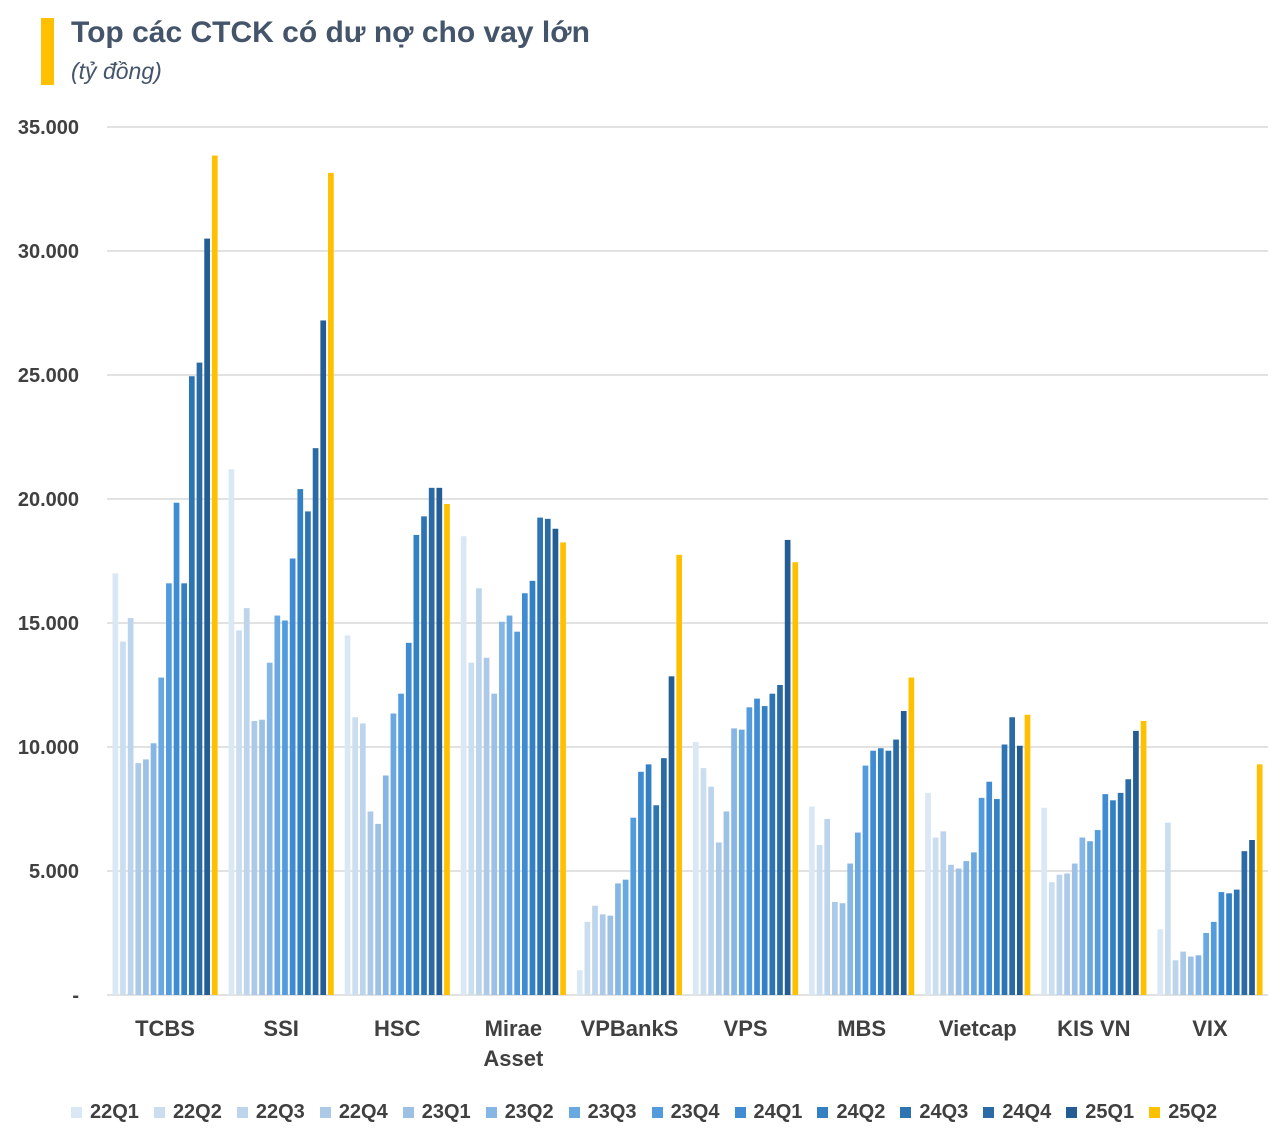 Image resolution: width=1284 pixels, height=1142 pixels. Describe the element at coordinates (787, 767) in the screenshot. I see `bar-25Q1-VPS` at that location.